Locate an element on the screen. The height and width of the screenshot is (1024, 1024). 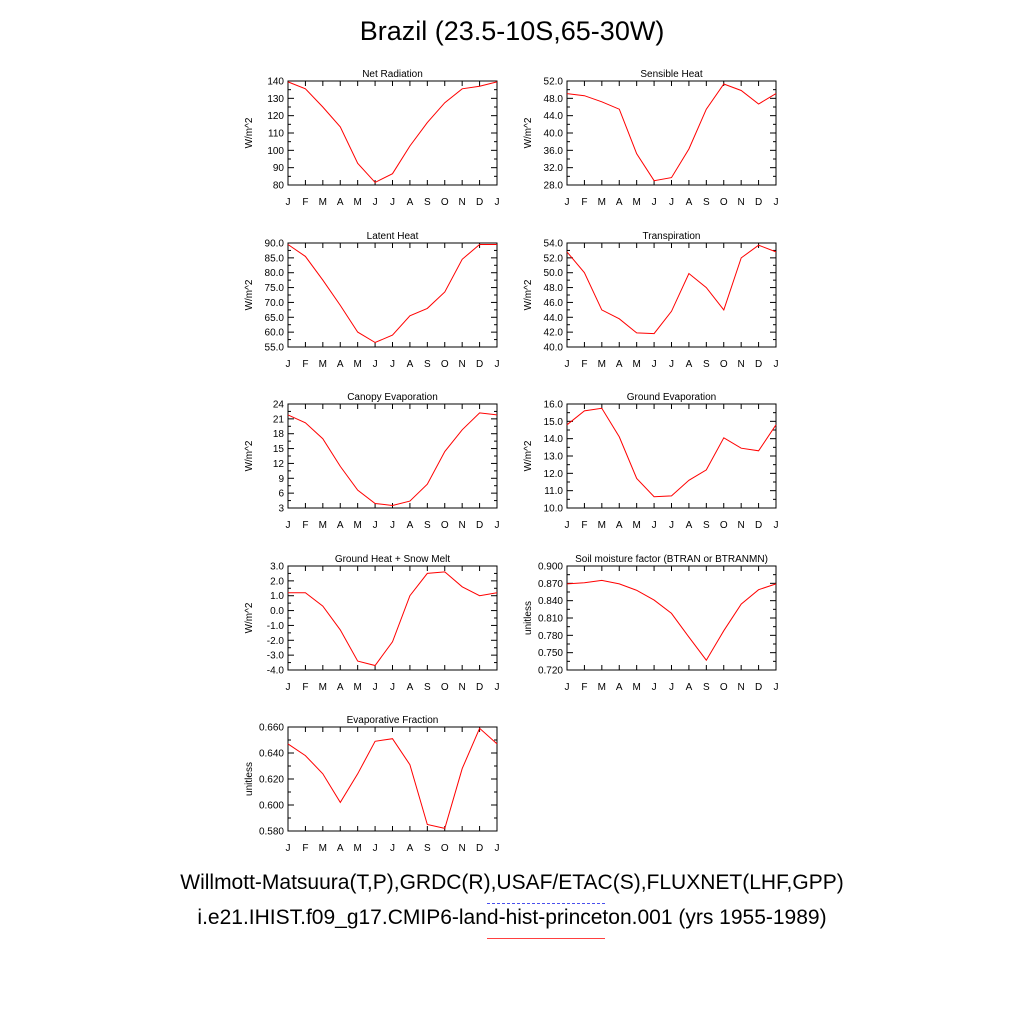
chart-title: Soil moisture factor (BTRAN or BTRANMN) is located at coordinates (671, 559).